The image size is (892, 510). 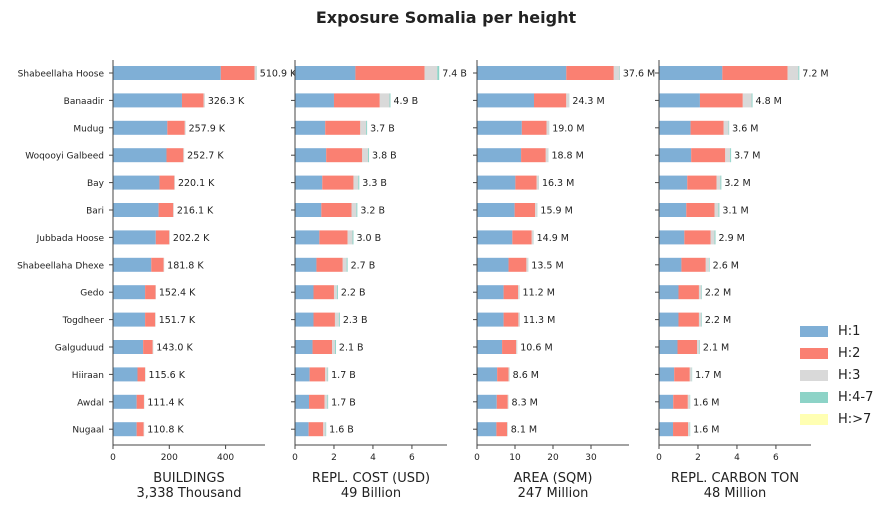 What do you see at coordinates (205, 156) in the screenshot?
I see `bar-total-label: 252.7 K` at bounding box center [205, 156].